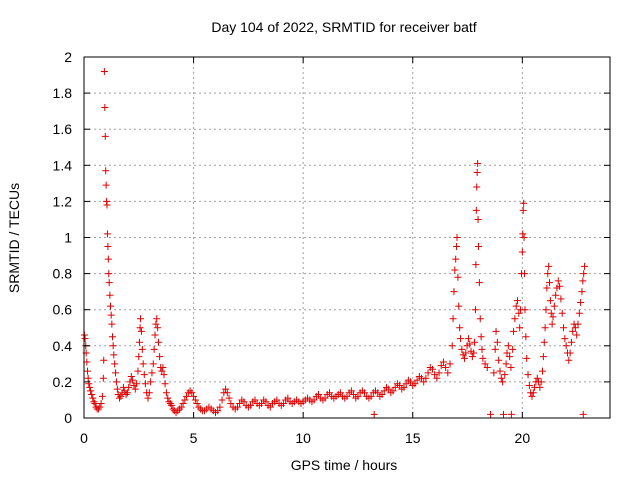 The width and height of the screenshot is (640, 480). What do you see at coordinates (68, 238) in the screenshot?
I see `y-tick-label: 1` at bounding box center [68, 238].